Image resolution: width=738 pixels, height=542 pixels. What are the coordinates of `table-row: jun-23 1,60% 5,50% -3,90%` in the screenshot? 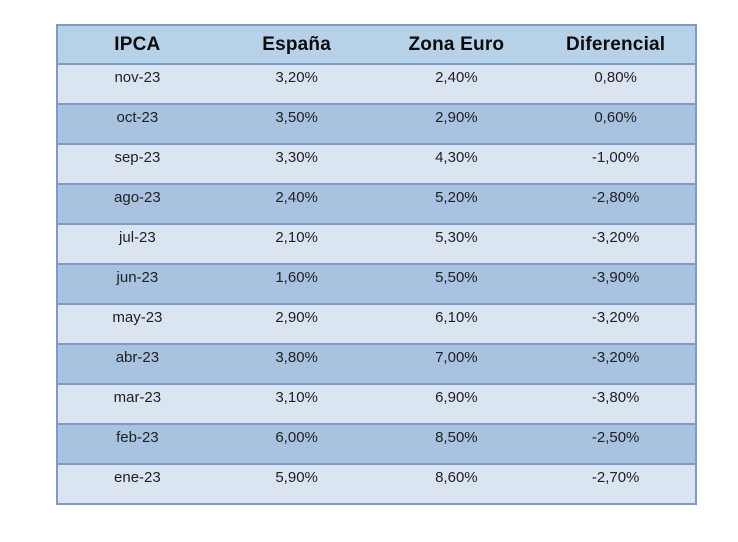 It's located at (376, 284).